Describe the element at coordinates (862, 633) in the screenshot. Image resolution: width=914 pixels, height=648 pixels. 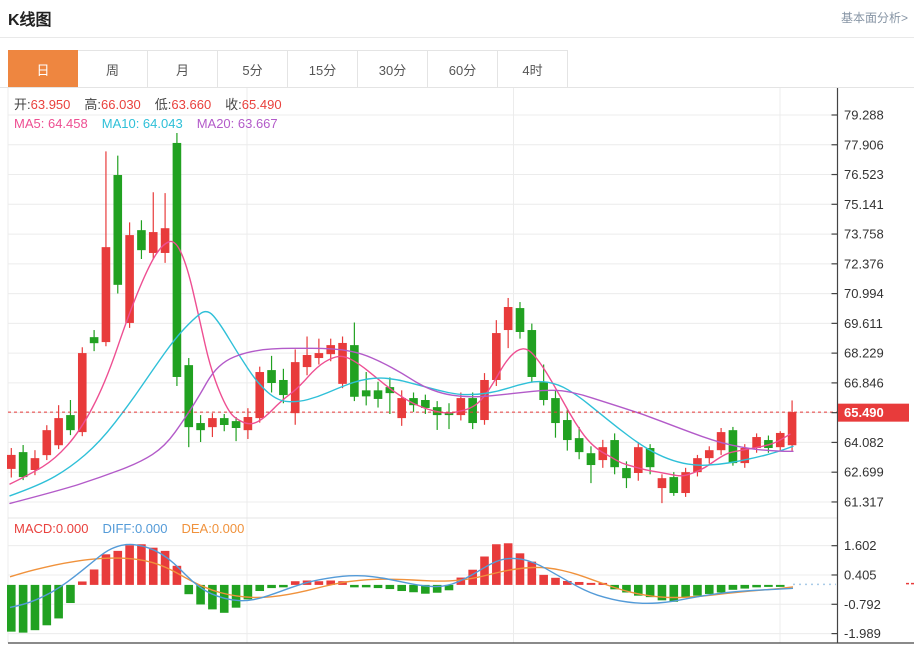
I see `macd-tick-label: -1.989` at that location.